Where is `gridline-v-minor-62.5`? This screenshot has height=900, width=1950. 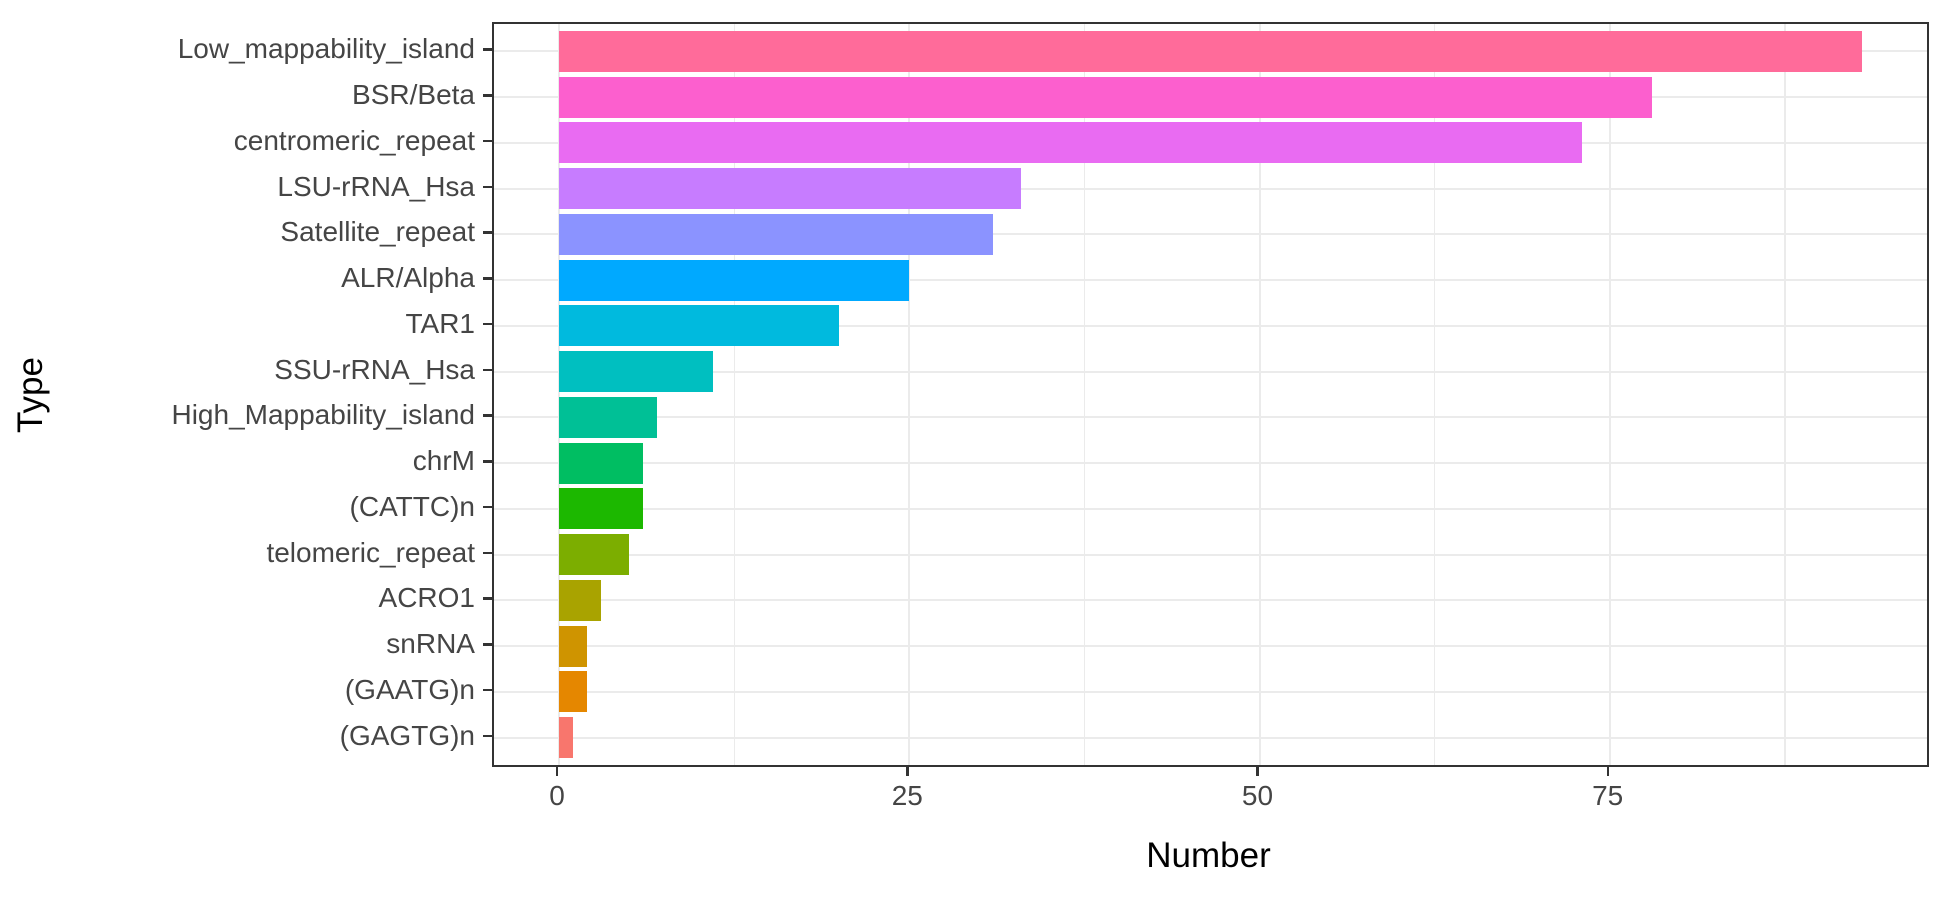 gridline-v-minor-62.5 is located at coordinates (1434, 394).